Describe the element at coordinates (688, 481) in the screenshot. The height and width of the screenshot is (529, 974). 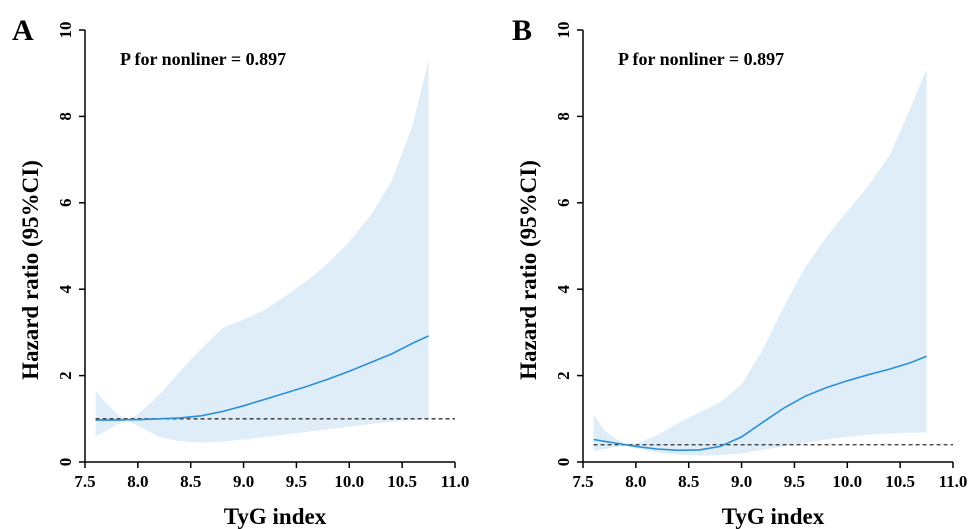
I see `panel-b-x-tick-label: 8.5` at that location.